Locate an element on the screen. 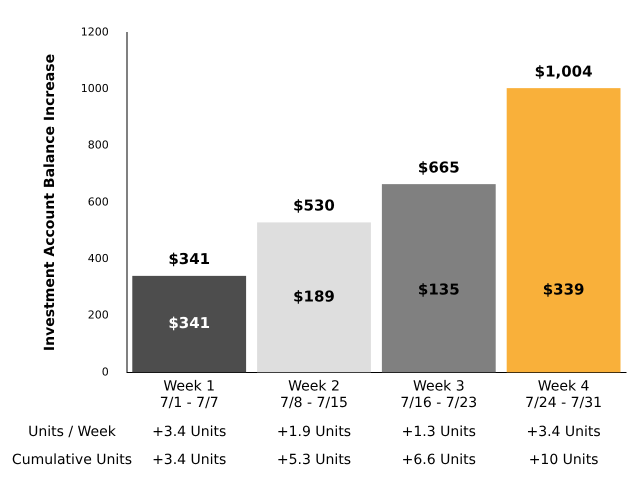 The height and width of the screenshot is (486, 644). y-tick-label: 800 is located at coordinates (98, 145).